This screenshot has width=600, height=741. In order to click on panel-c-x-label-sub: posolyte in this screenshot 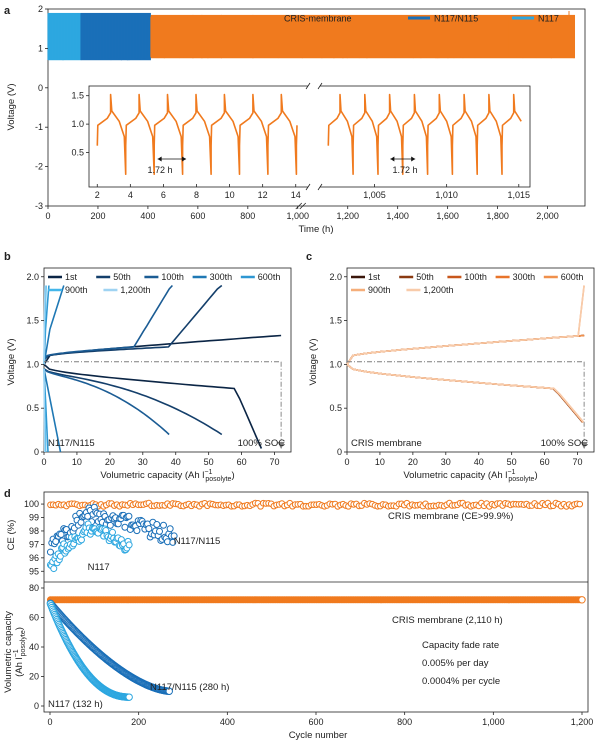, I will do `click(521, 479)`.